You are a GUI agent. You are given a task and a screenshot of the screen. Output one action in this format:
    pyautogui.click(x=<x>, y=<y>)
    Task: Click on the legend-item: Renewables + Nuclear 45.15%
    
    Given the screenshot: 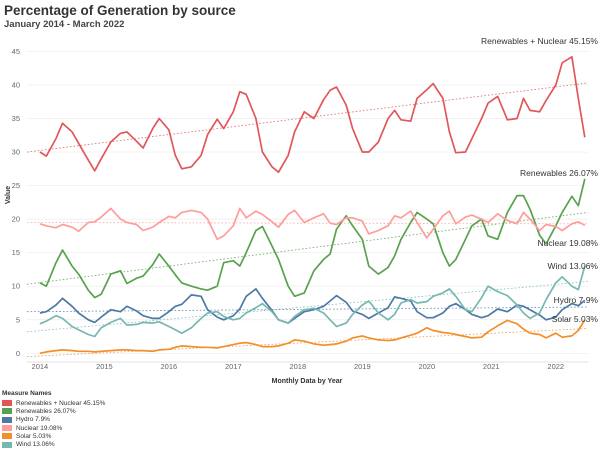 What is the action you would take?
    pyautogui.click(x=53, y=403)
    